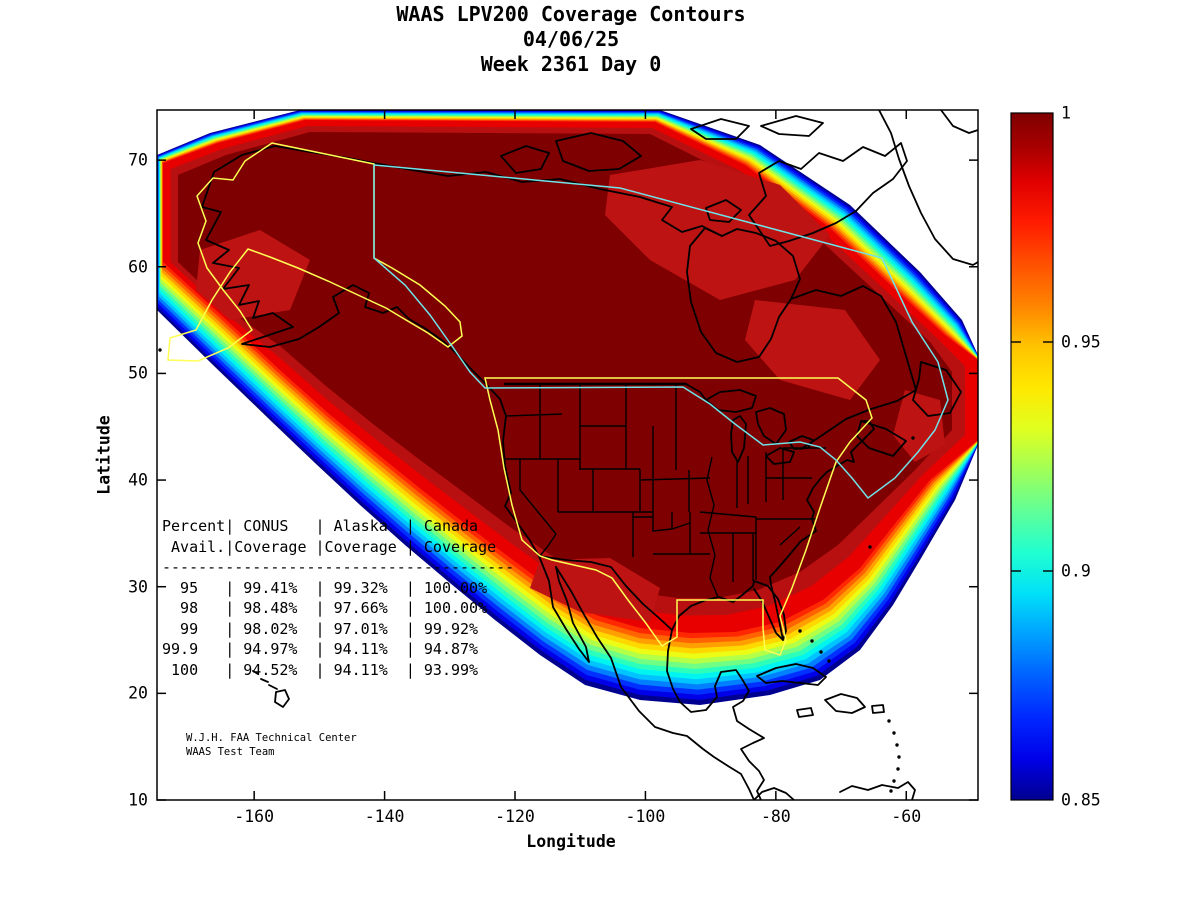  I want to click on title-line-3: Week 2361 Day 0, so click(571, 64).